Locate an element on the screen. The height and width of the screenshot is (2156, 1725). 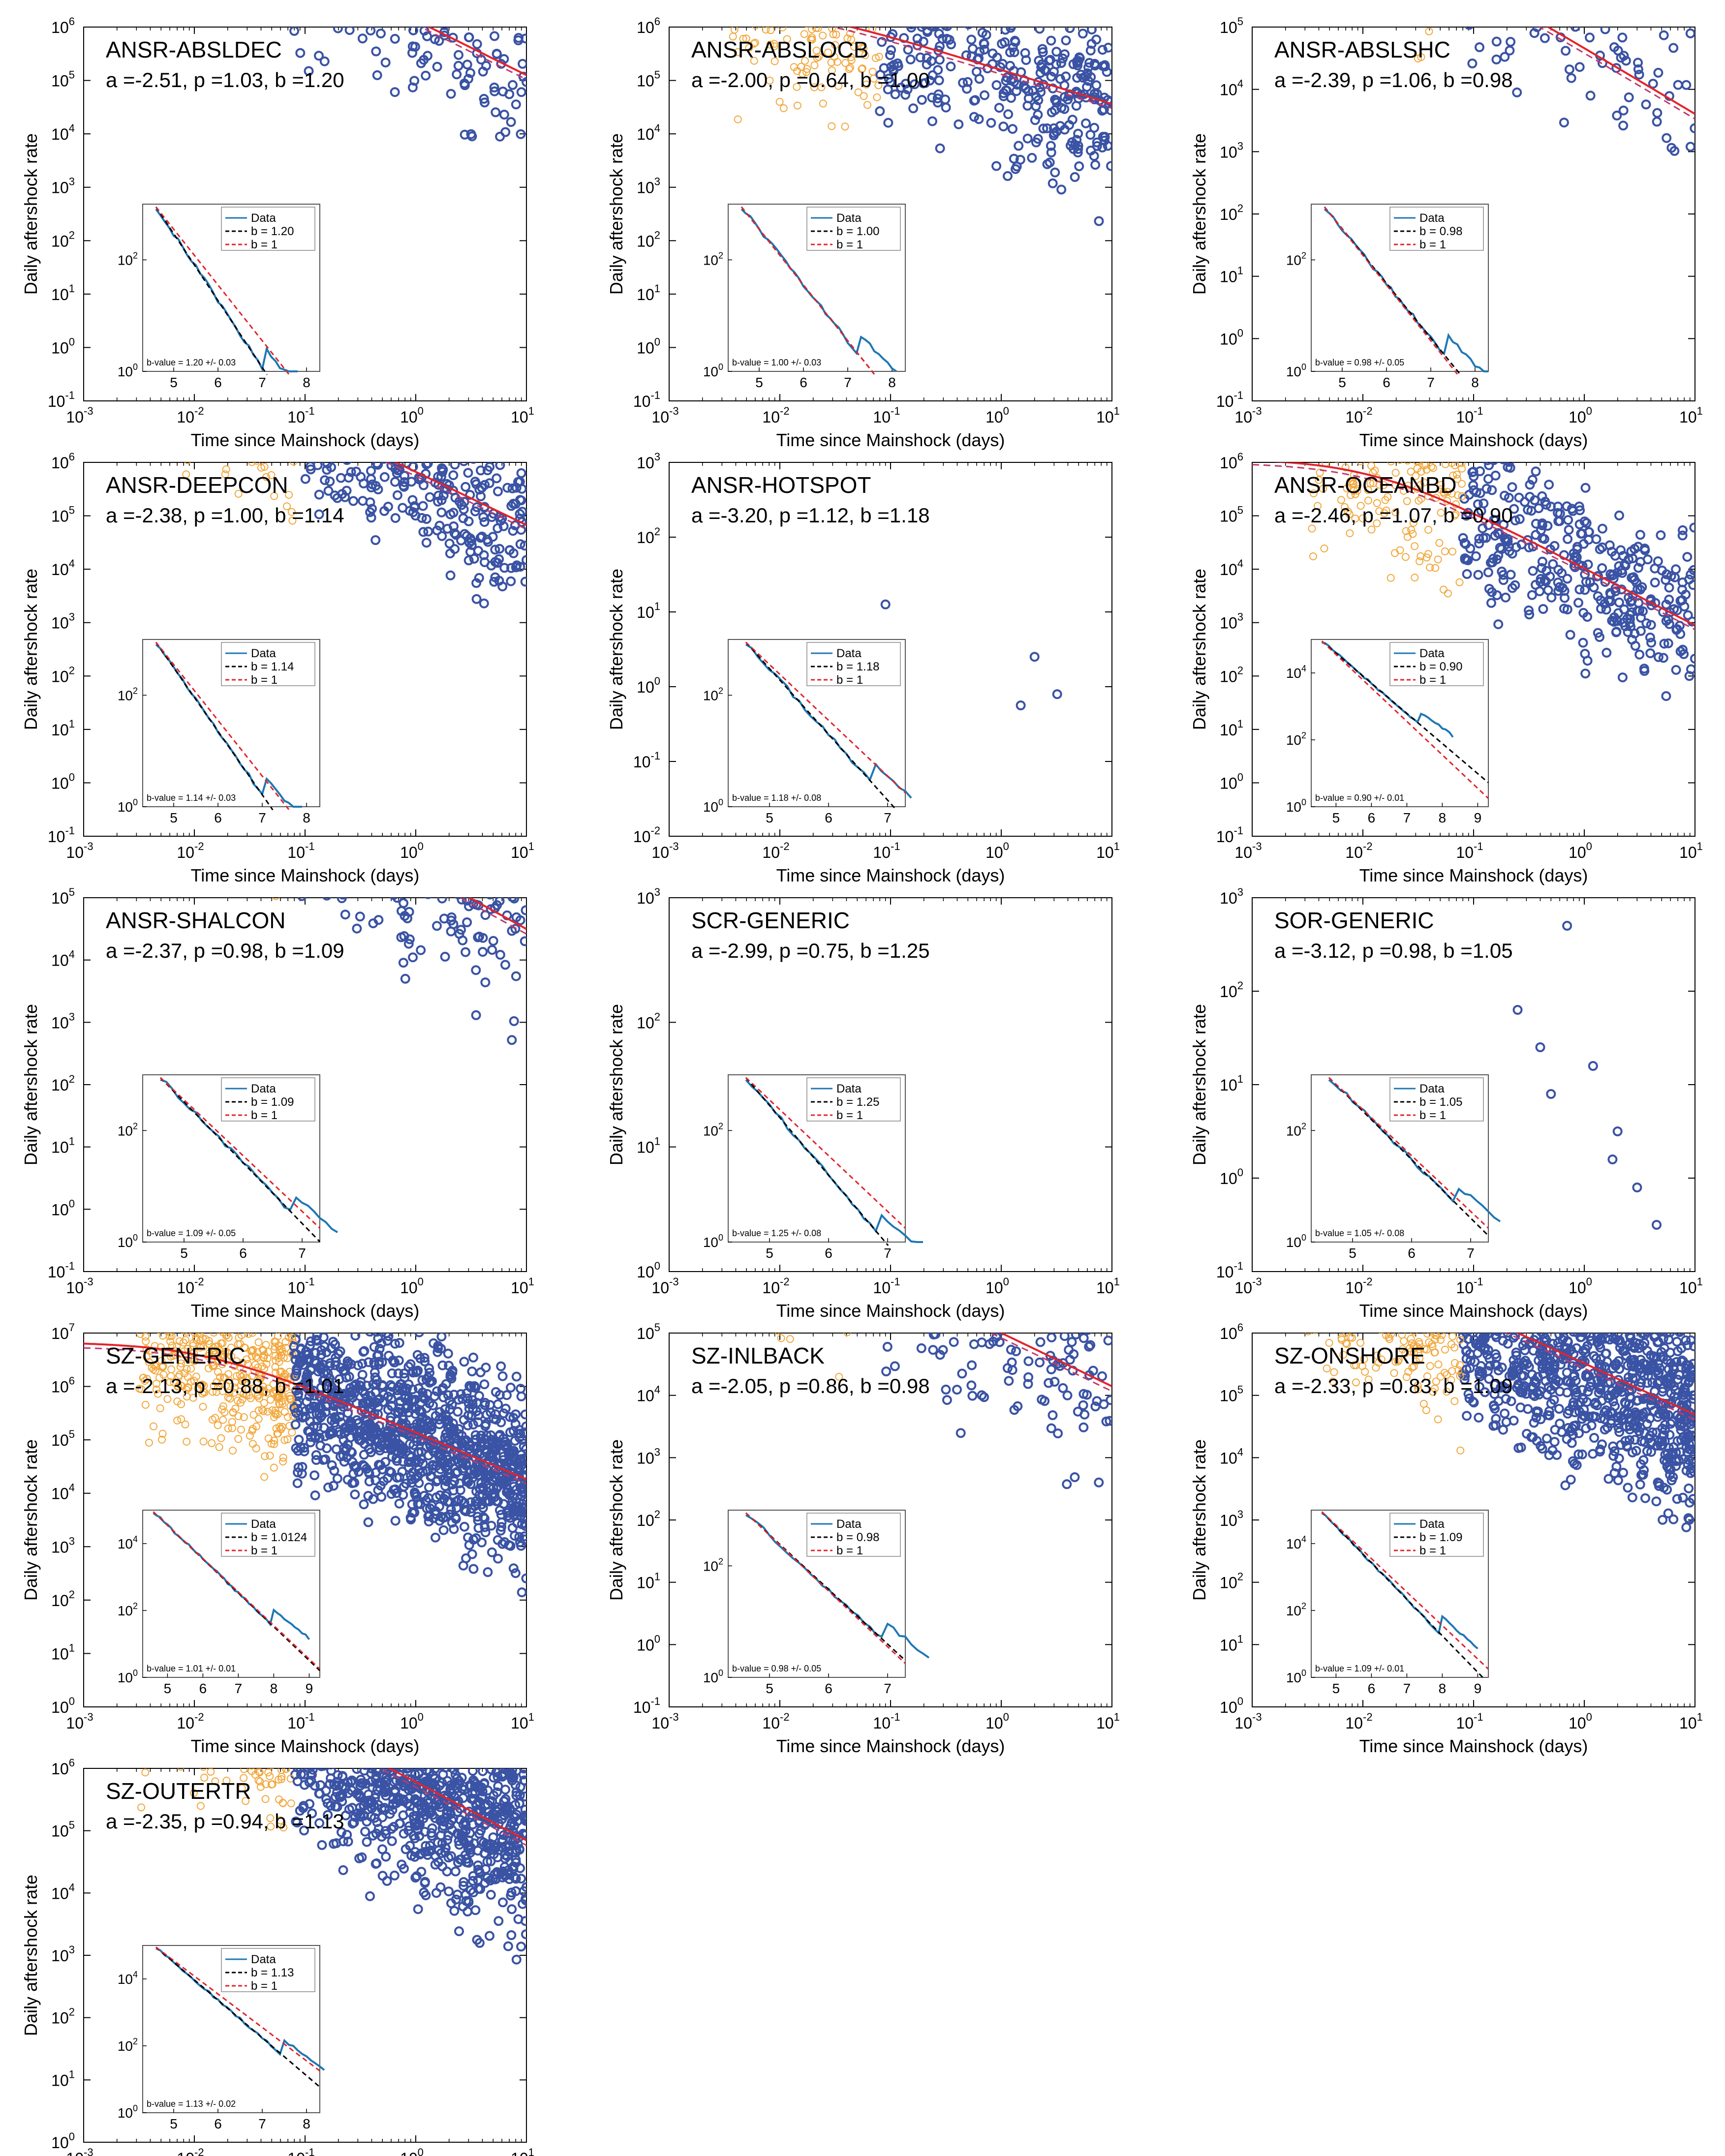
inset-legend-label: b = 1.14 is located at coordinates (272, 667).